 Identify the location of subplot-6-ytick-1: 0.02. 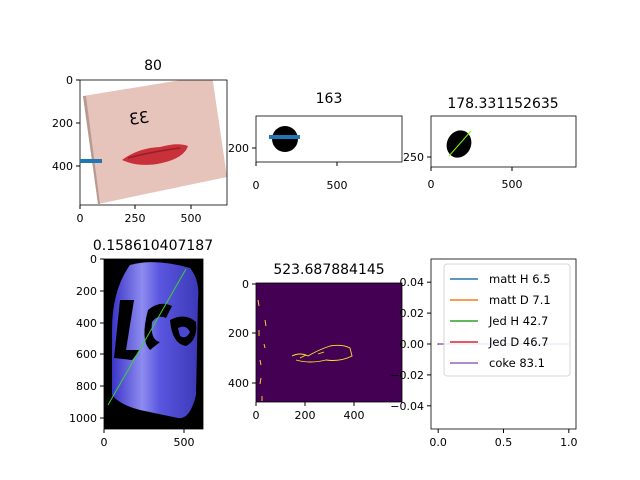
(412, 313).